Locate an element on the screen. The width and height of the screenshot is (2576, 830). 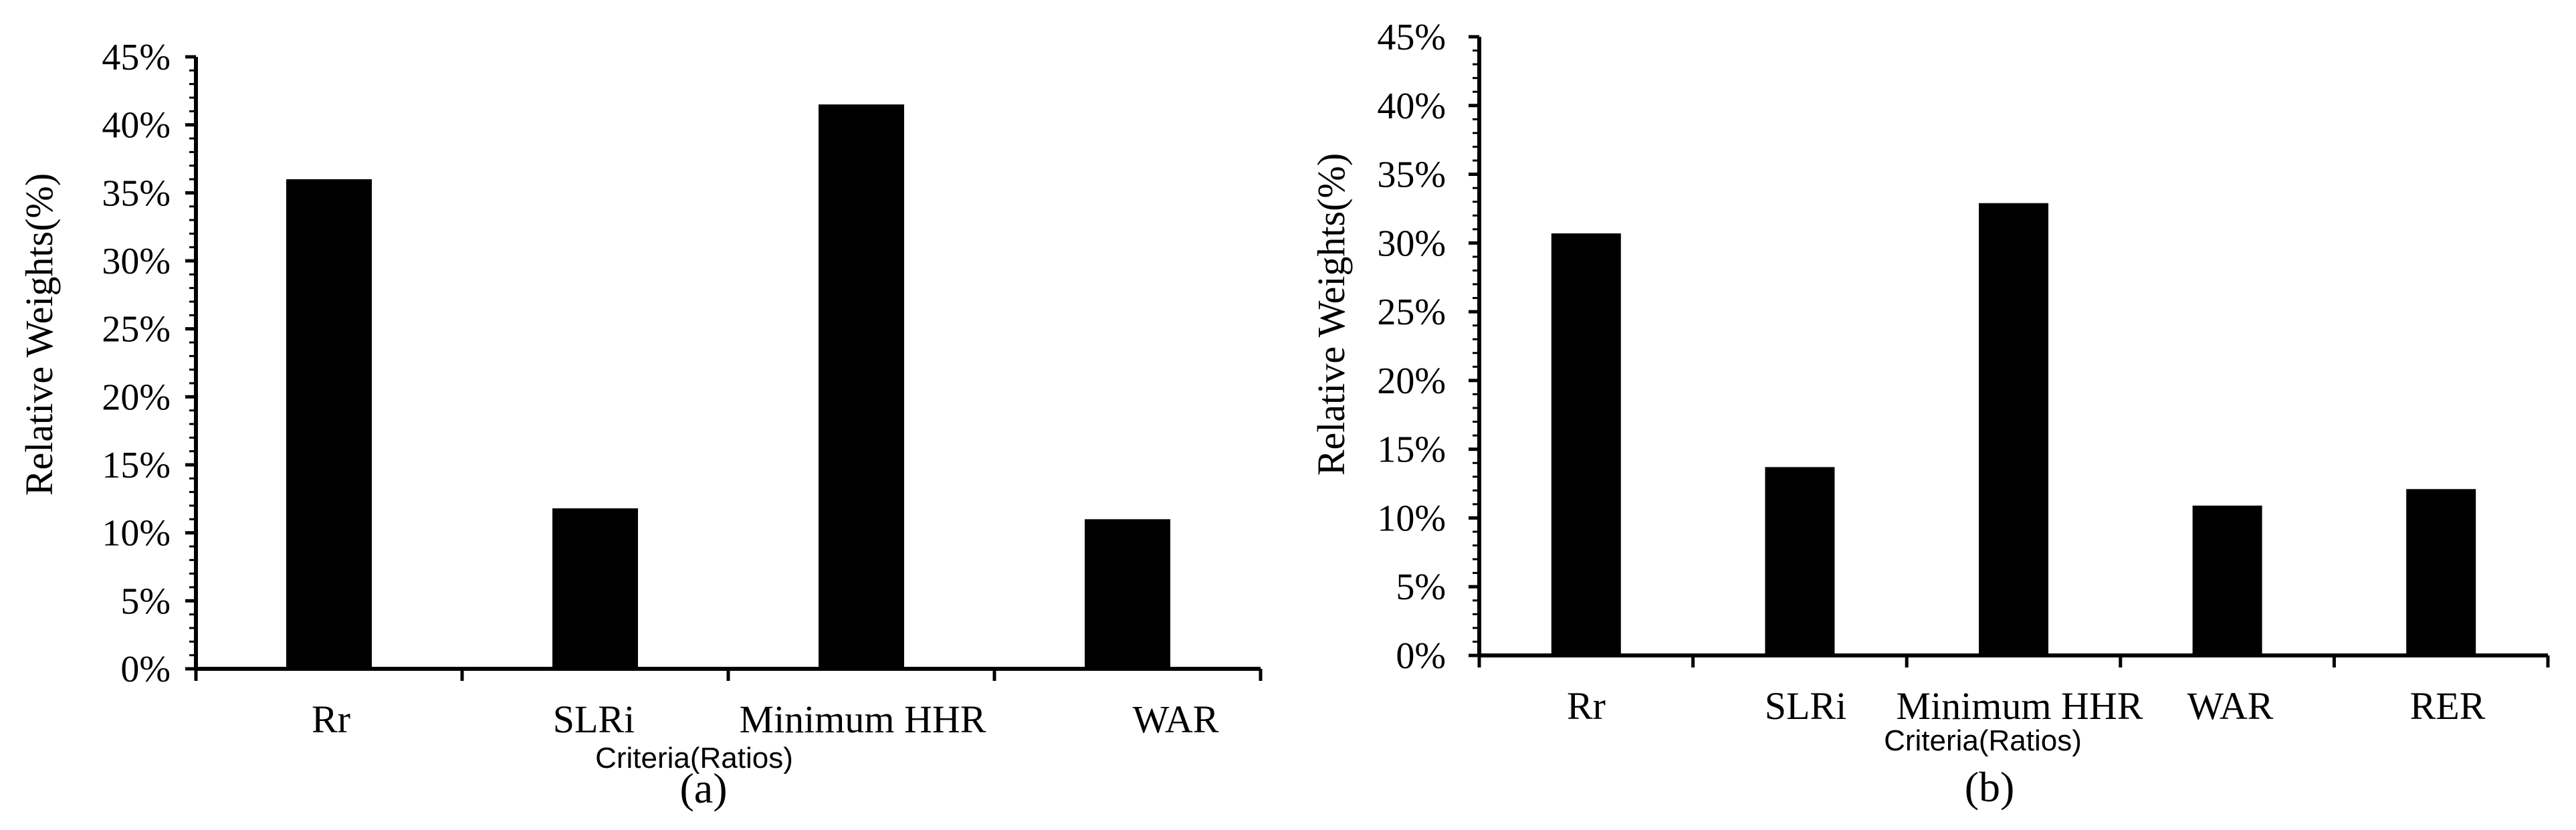
y-tick-labels-a: 0% 5% 10% 15% 20% 25% 30% 35% 40% 45% is located at coordinates (136, 364).